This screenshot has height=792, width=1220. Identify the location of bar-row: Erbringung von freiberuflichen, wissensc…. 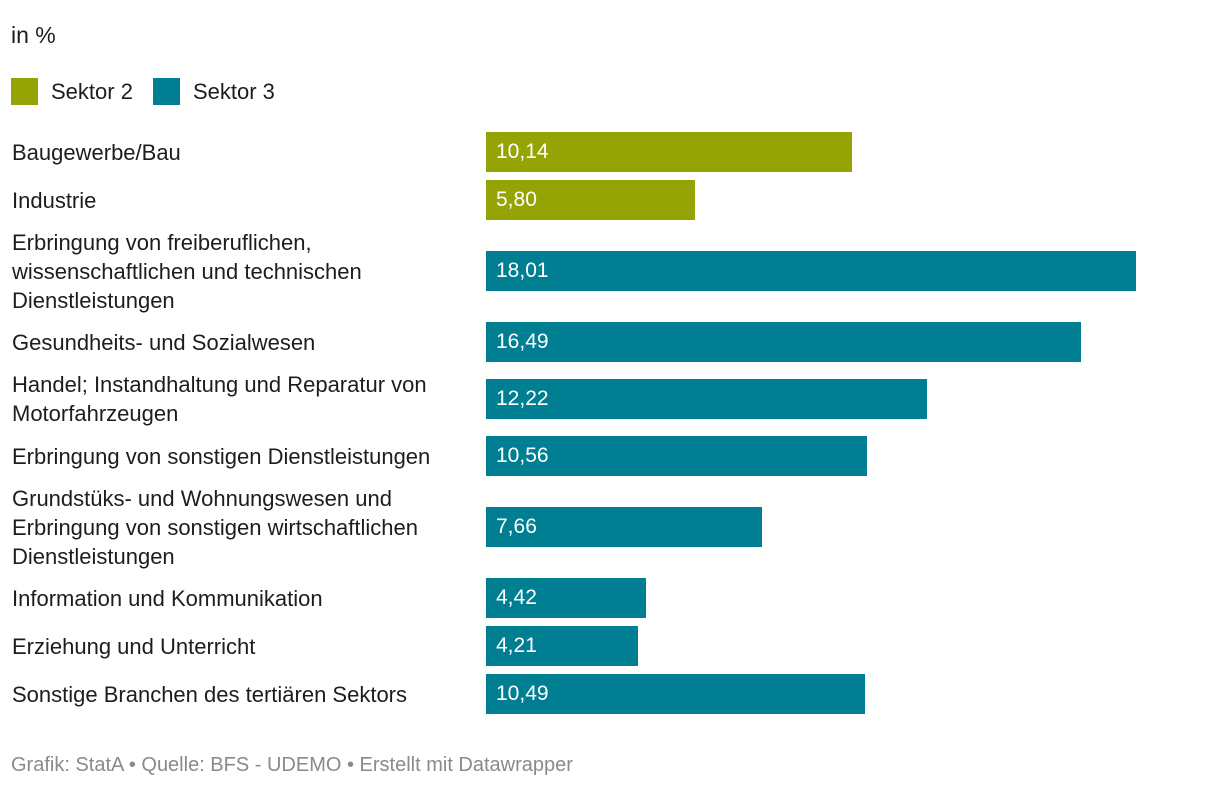
(610, 271).